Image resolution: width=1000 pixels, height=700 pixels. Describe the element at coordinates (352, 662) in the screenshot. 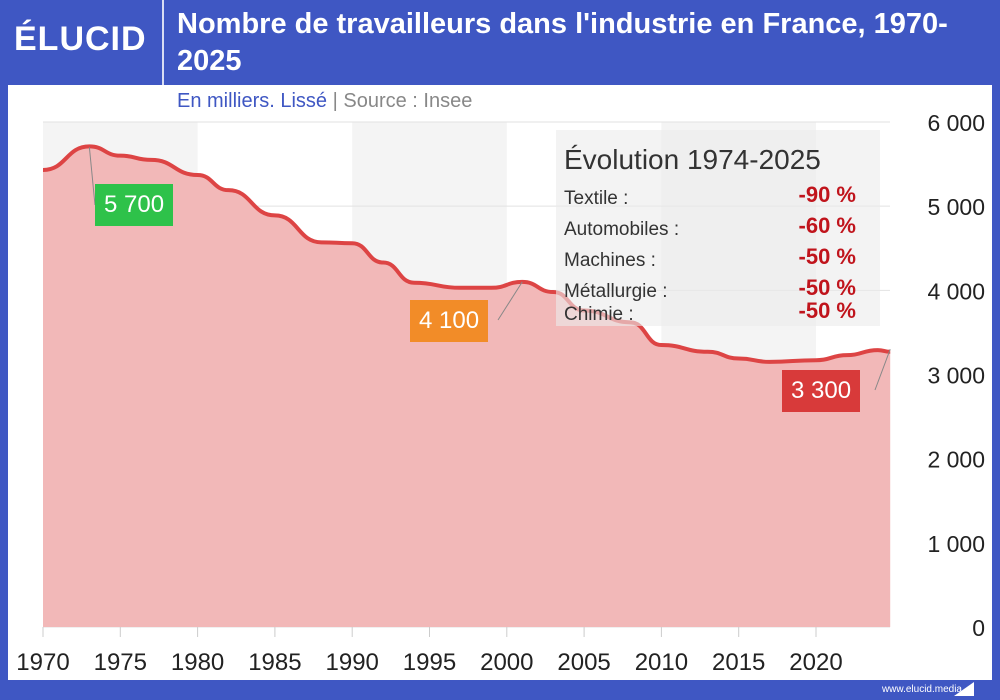

I see `x-tick-label: 1990` at that location.